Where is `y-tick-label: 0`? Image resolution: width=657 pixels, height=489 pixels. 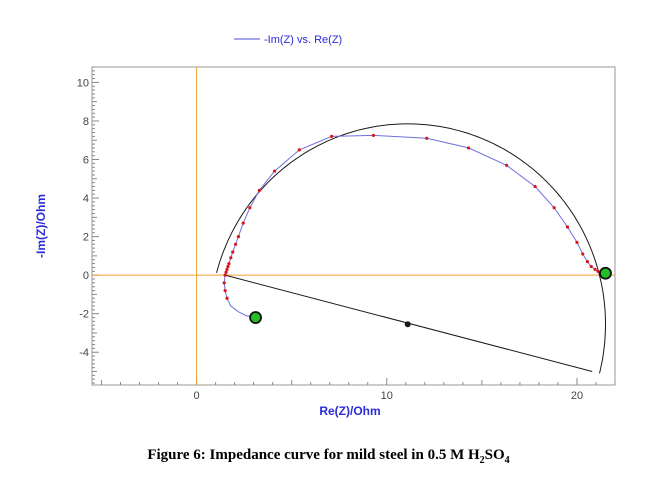
y-tick-label: 0 is located at coordinates (86, 276).